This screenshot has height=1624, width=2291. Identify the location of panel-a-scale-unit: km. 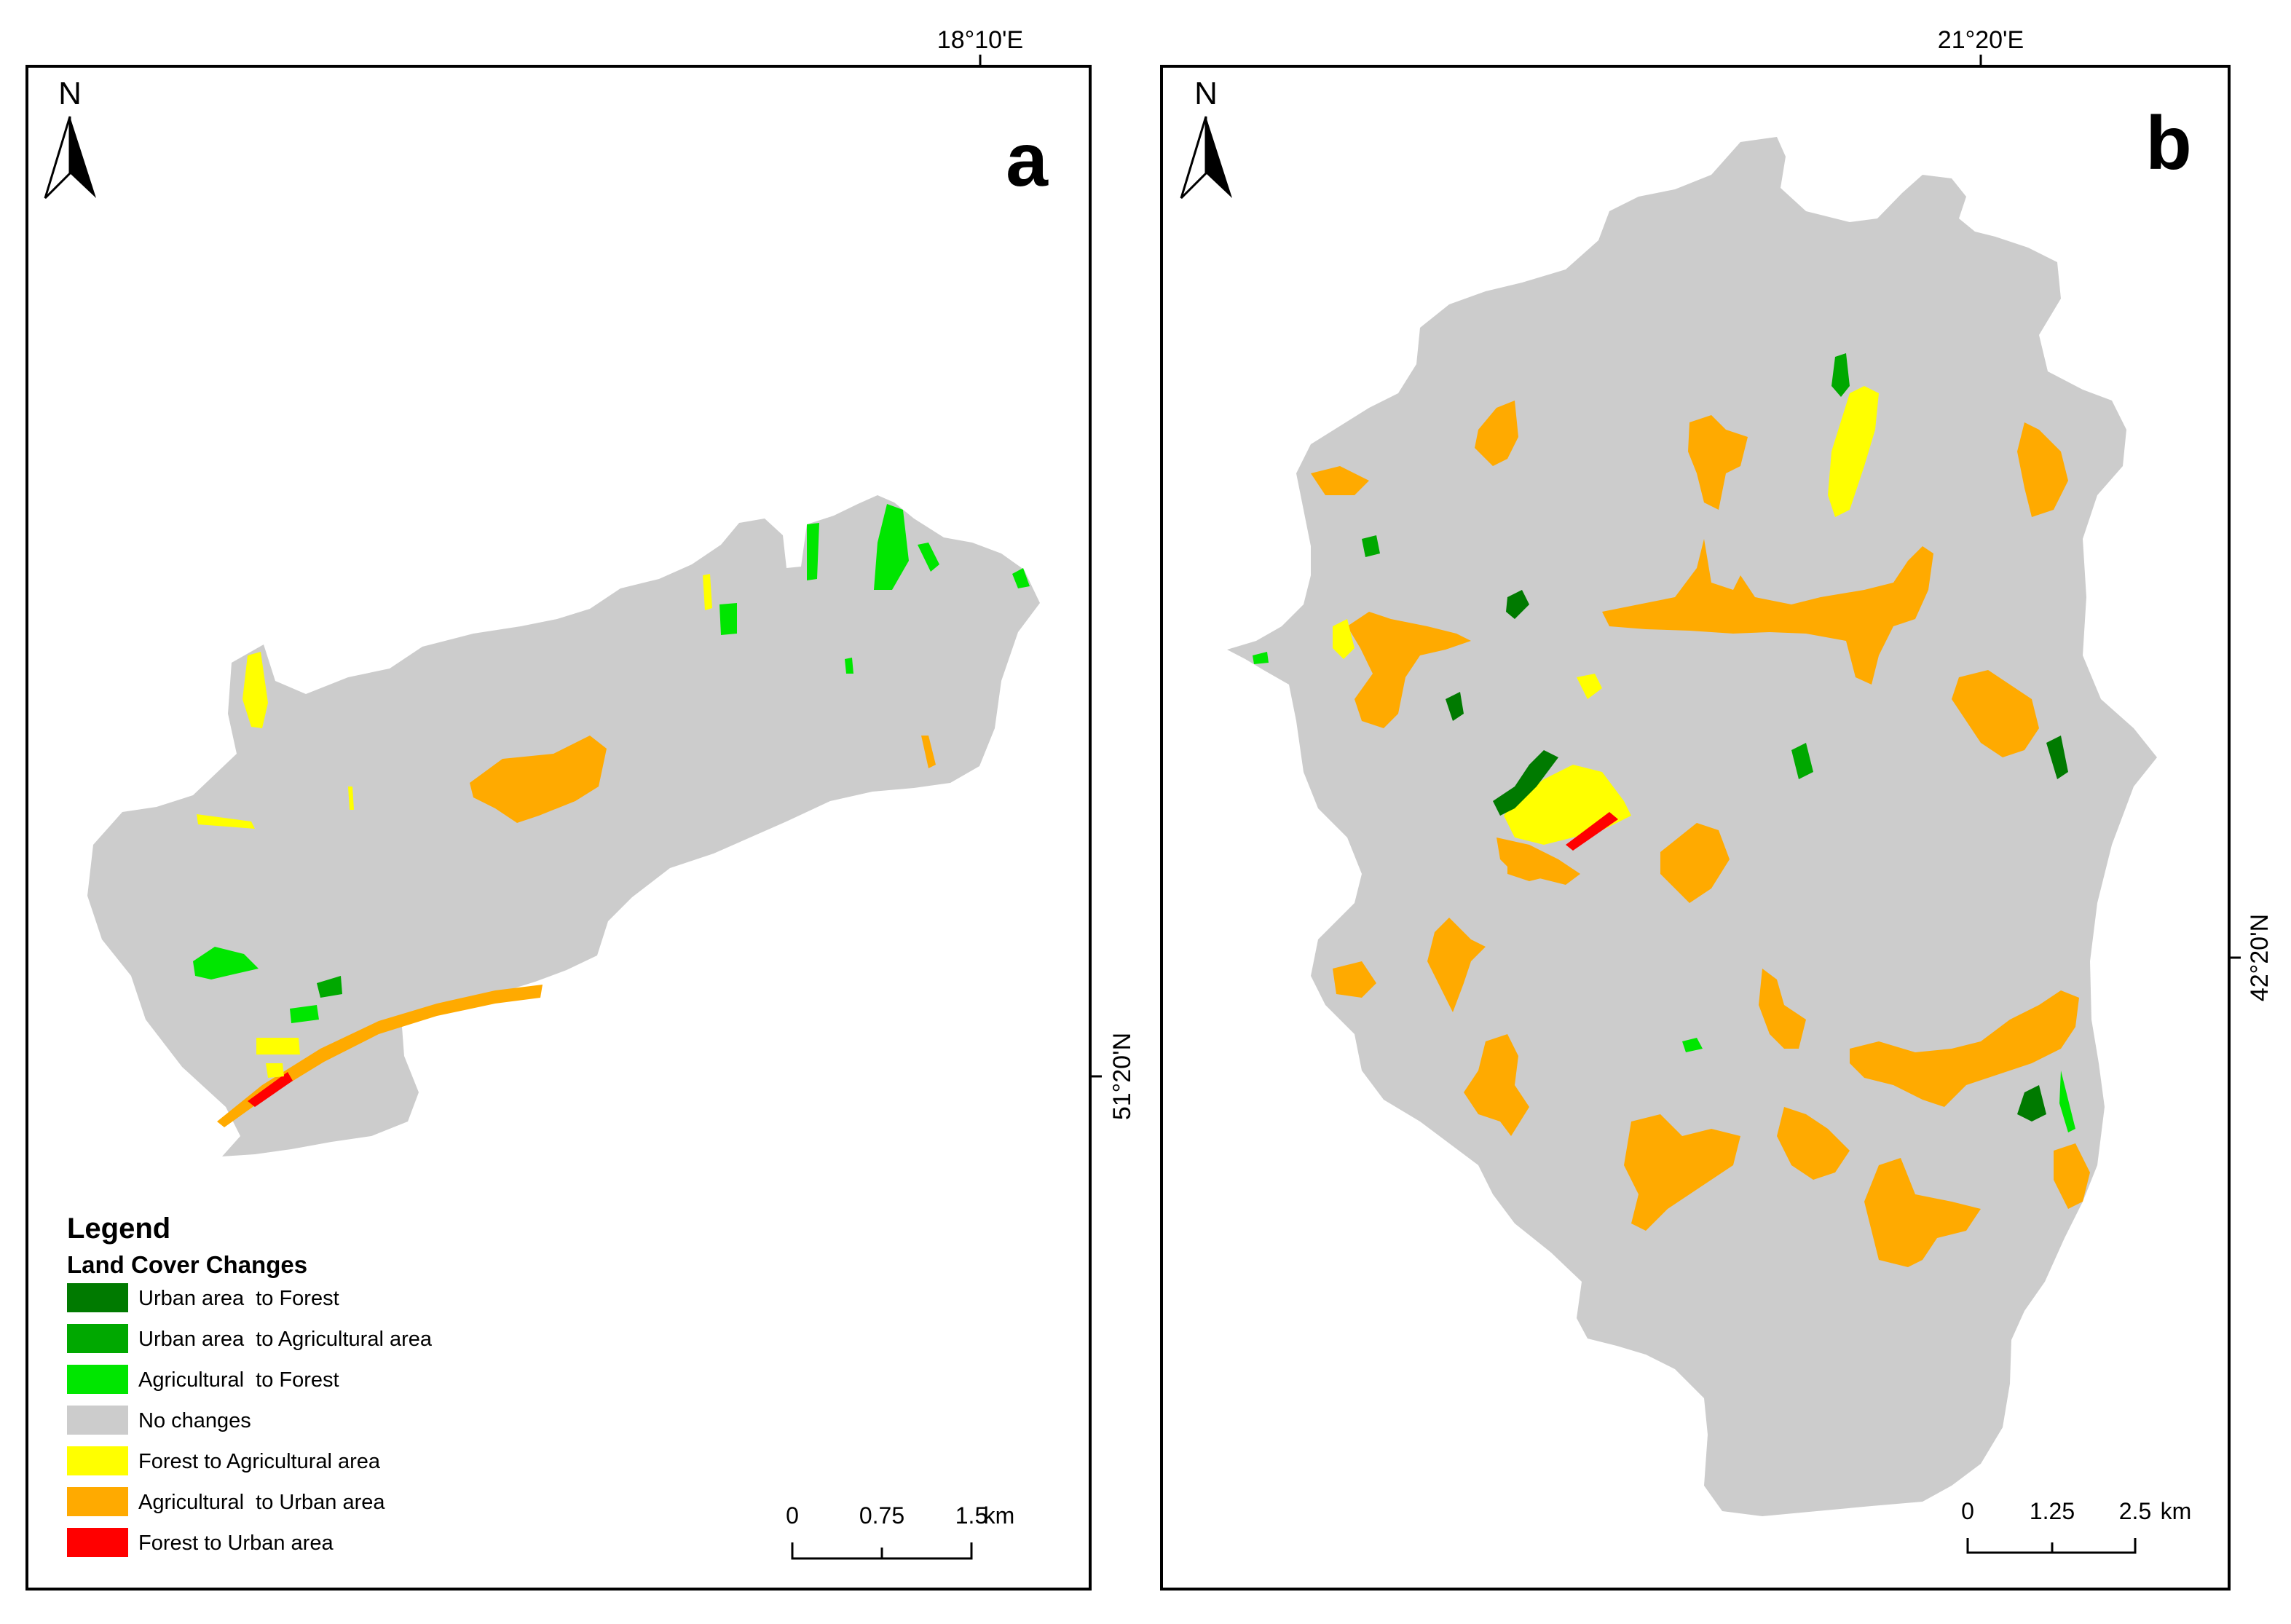
(999, 1515).